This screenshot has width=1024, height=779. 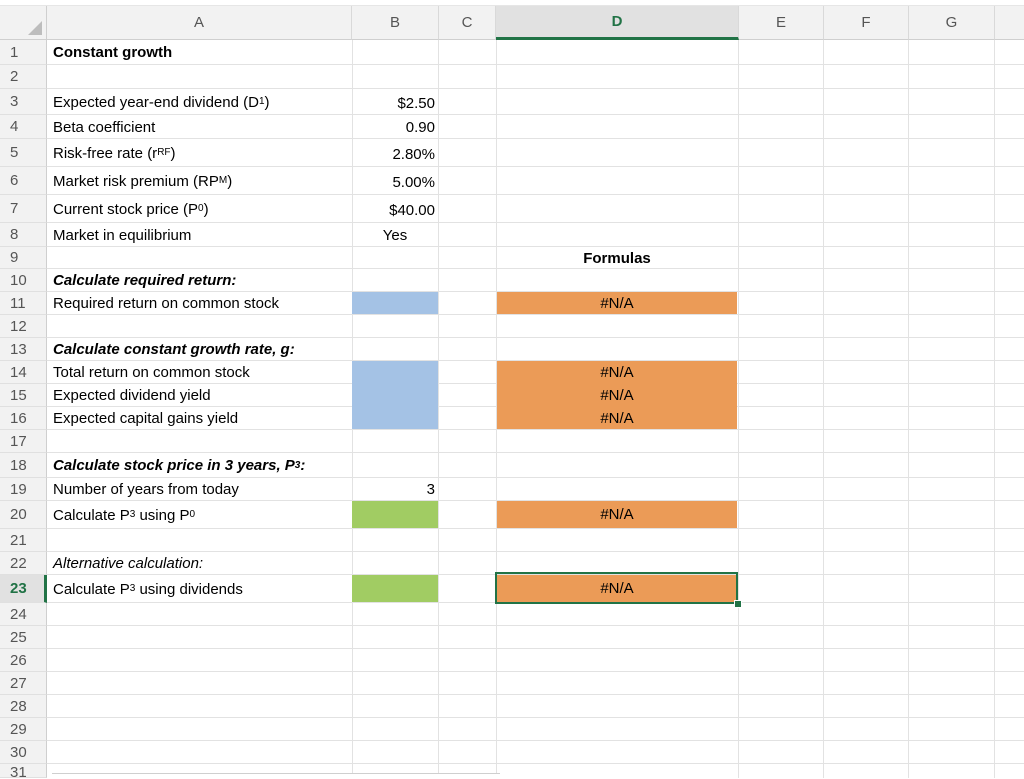 I want to click on row-header: 17, so click(x=23, y=441).